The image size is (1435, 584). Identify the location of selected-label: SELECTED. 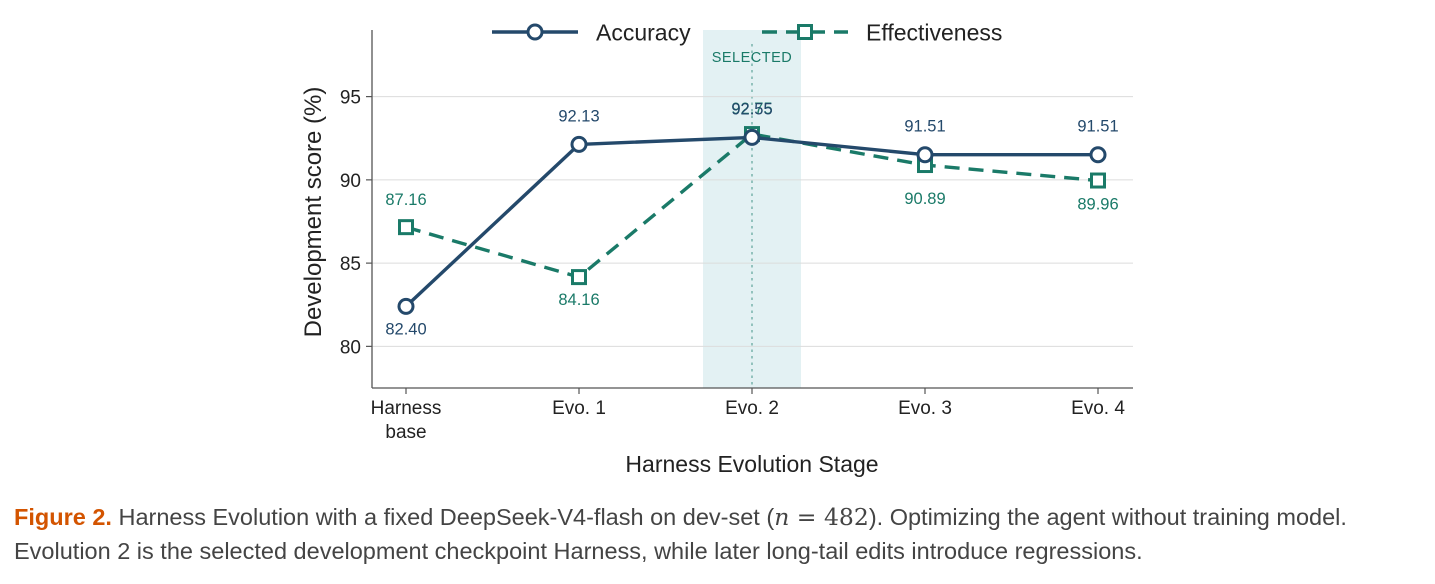
(752, 58).